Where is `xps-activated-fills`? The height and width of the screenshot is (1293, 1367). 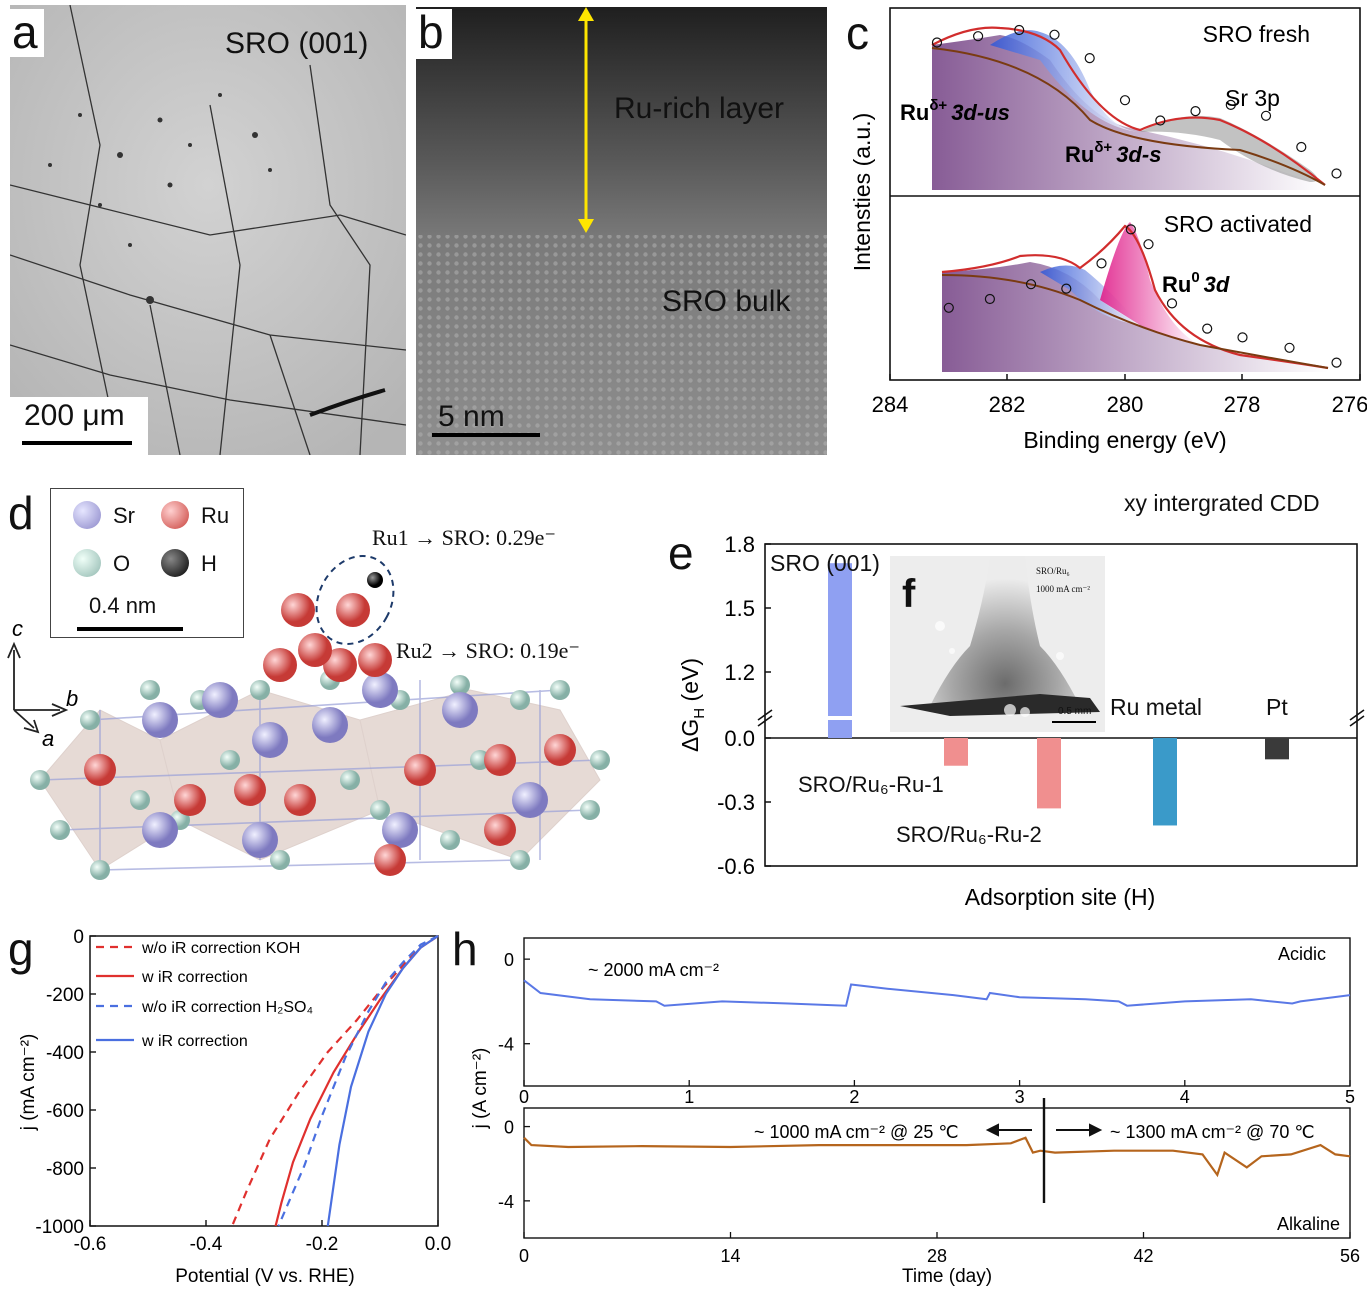
xps-activated-fills is located at coordinates (1135, 297).